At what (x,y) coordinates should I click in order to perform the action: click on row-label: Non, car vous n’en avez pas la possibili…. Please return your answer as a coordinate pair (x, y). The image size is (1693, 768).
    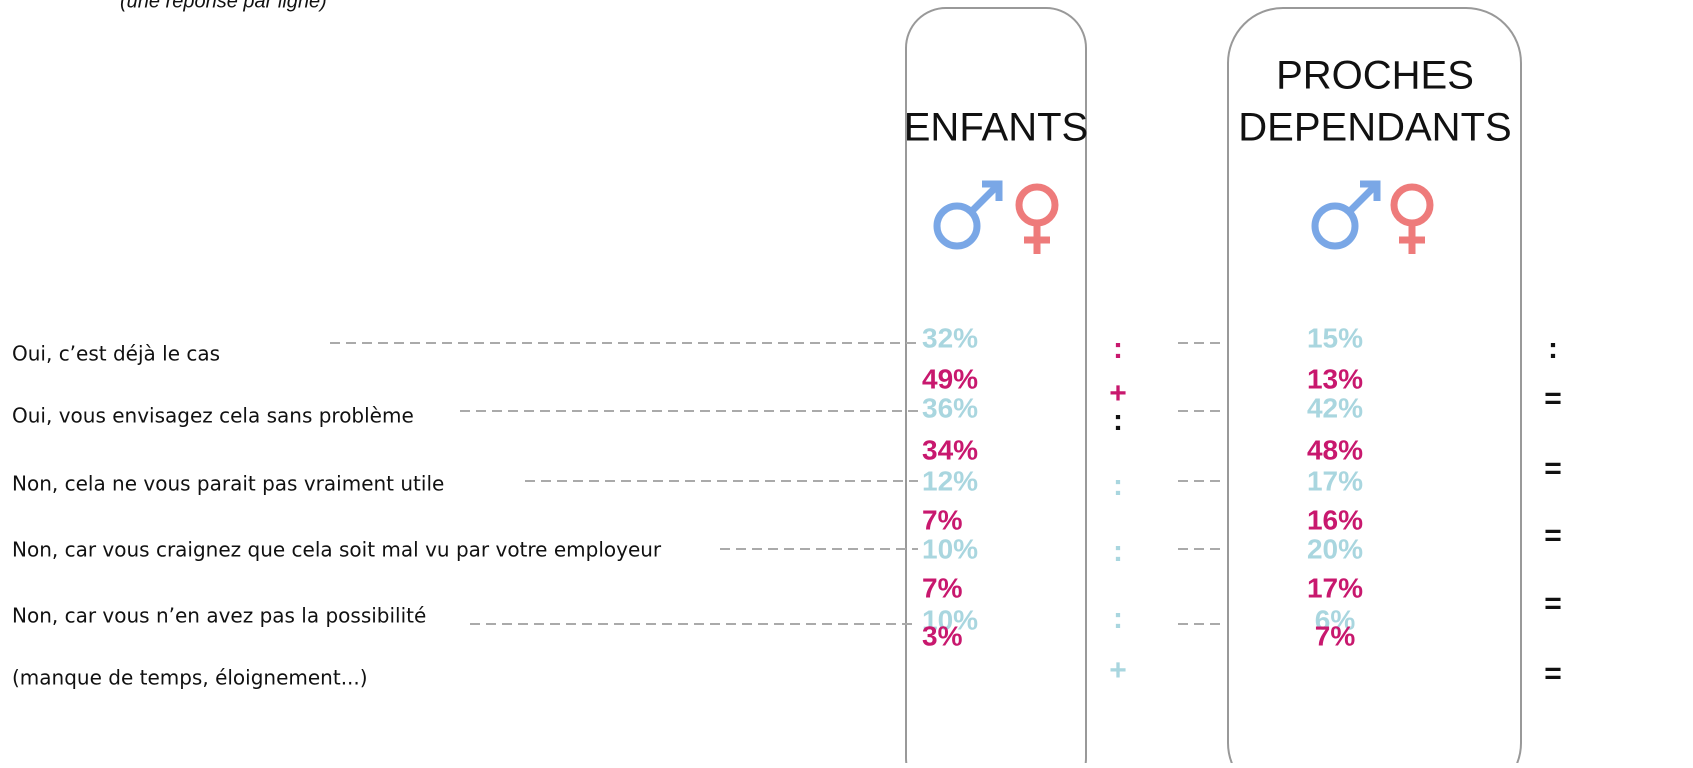
    Looking at the image, I should click on (219, 616).